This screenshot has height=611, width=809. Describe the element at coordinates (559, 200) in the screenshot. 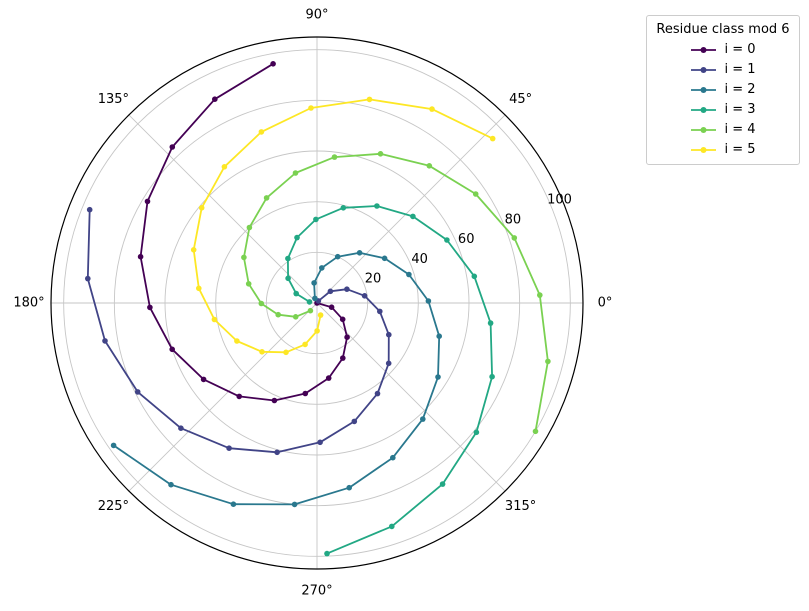

I see `radial-tick-label: 100` at that location.